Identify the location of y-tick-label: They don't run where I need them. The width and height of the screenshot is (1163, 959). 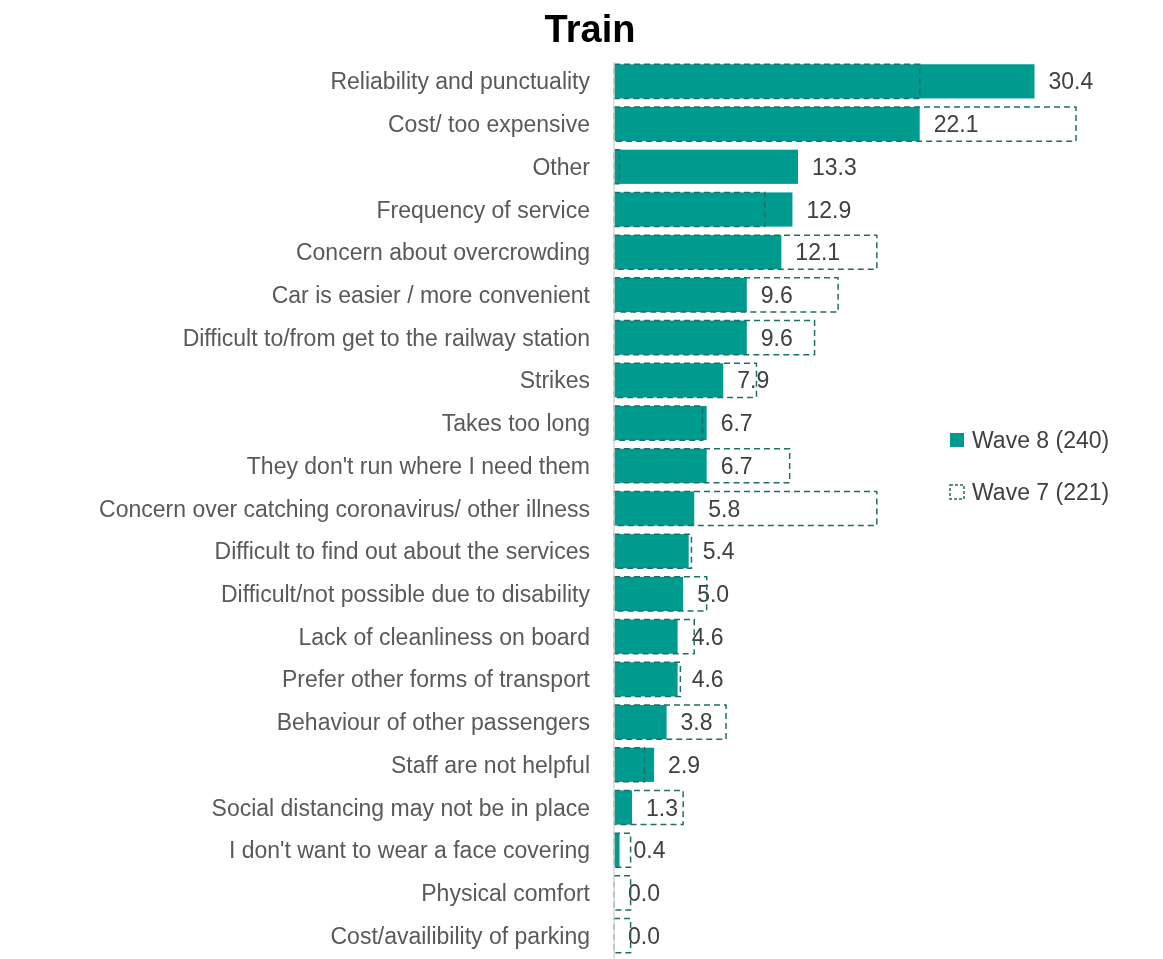
(418, 465).